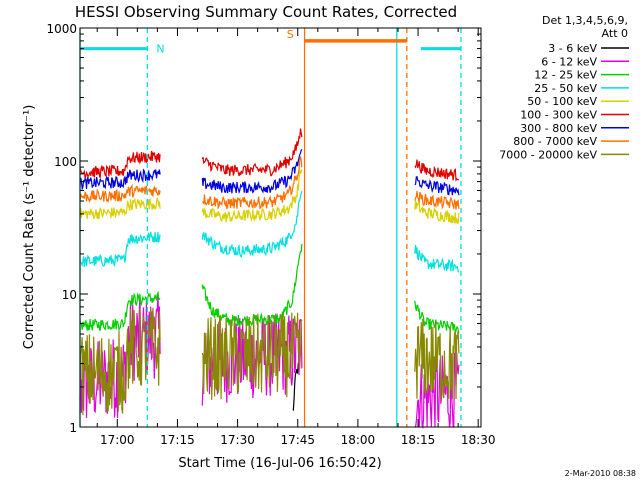  What do you see at coordinates (290, 34) in the screenshot?
I see `saa-label: S` at bounding box center [290, 34].